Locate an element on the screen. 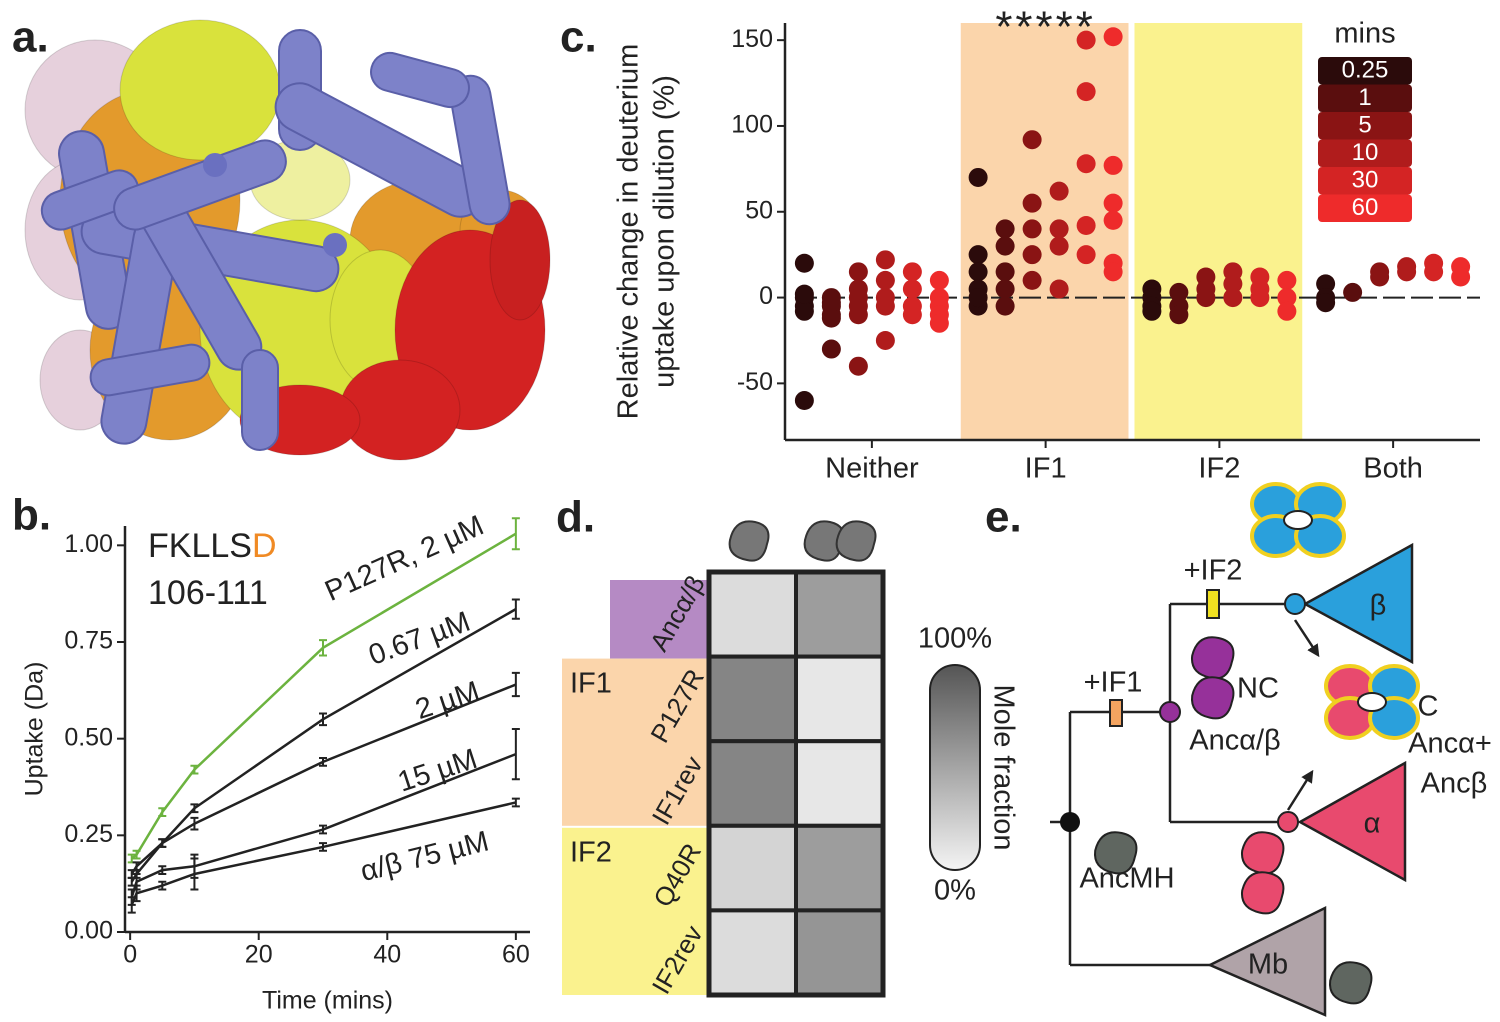 The image size is (1500, 1022). panel-label: b. is located at coordinates (31, 515).